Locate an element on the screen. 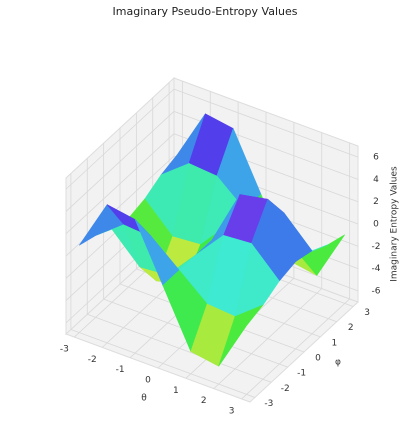 This screenshot has height=424, width=410. x-tick-label: 2 is located at coordinates (204, 401).